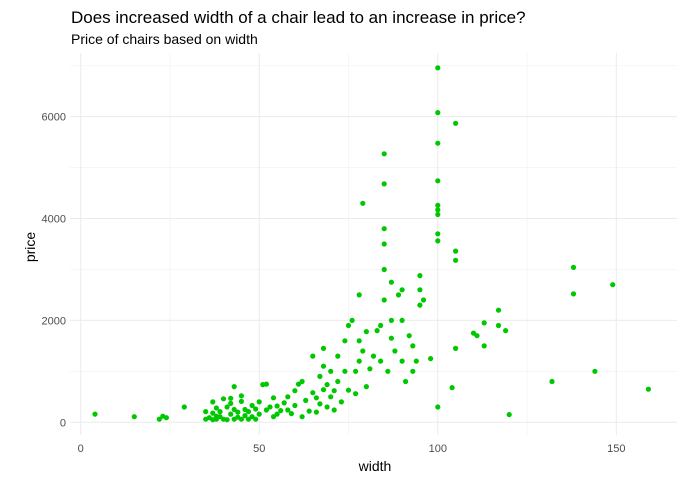 This screenshot has width=698, height=480. Describe the element at coordinates (30, 247) in the screenshot. I see `y-axis-title: price` at that location.